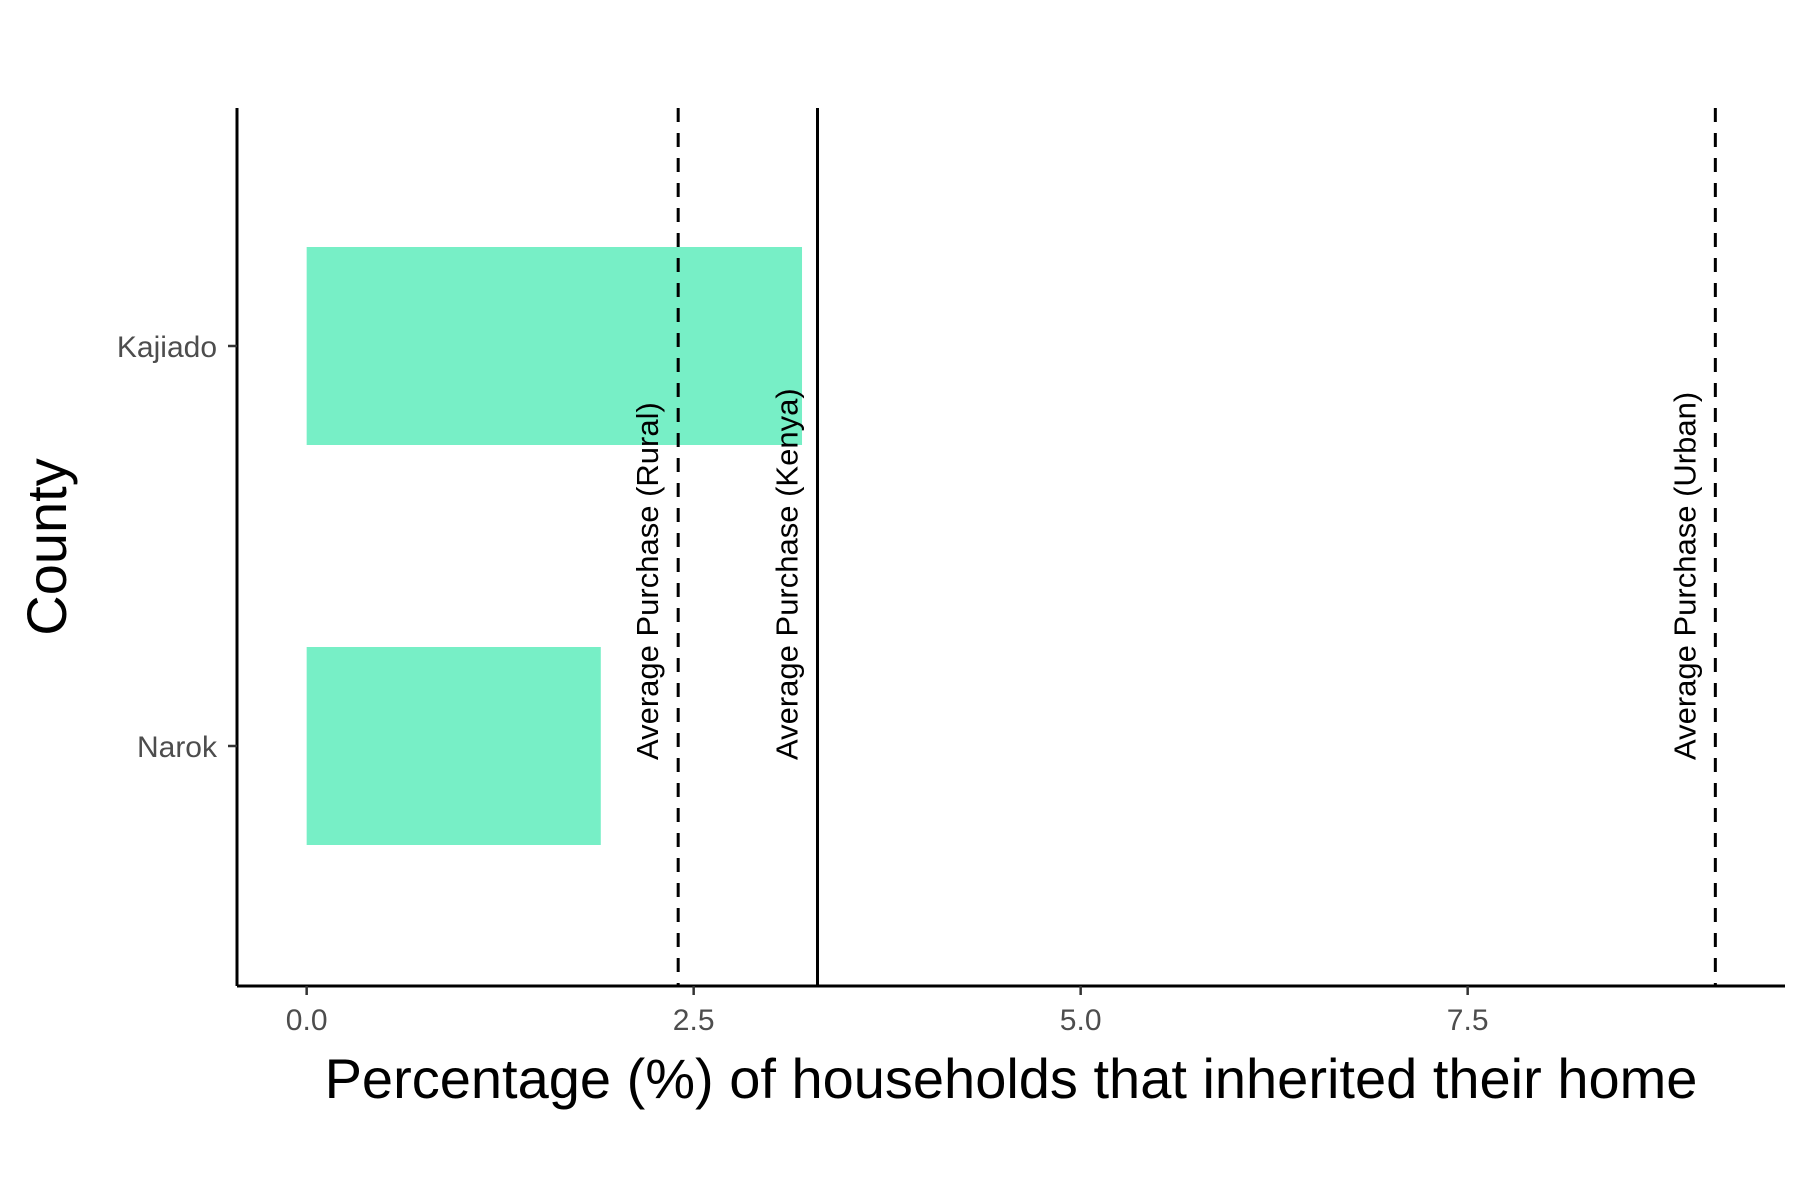 The image size is (1800, 1200). Describe the element at coordinates (554, 546) in the screenshot. I see `bars-layer` at that location.